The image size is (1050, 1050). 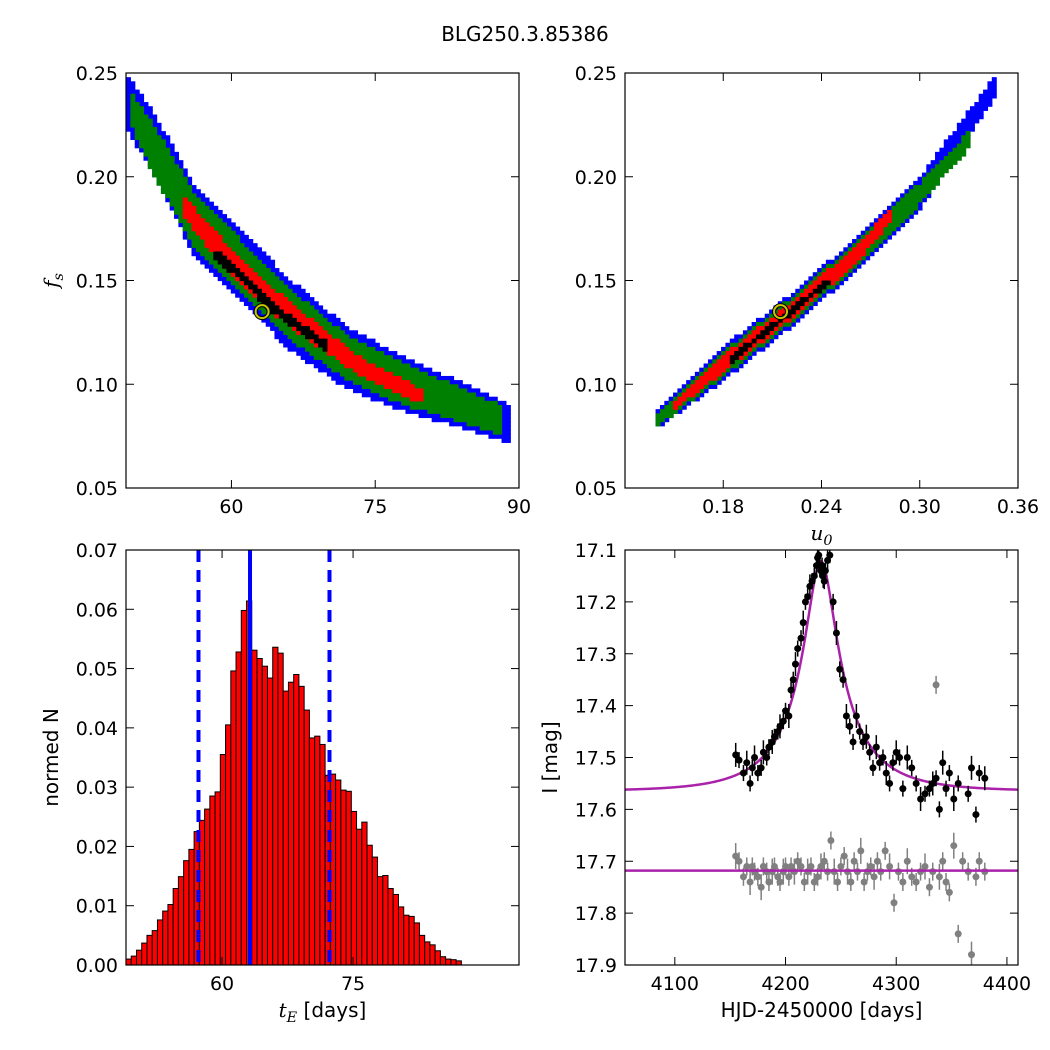 I want to click on data-point, so click(x=743, y=773).